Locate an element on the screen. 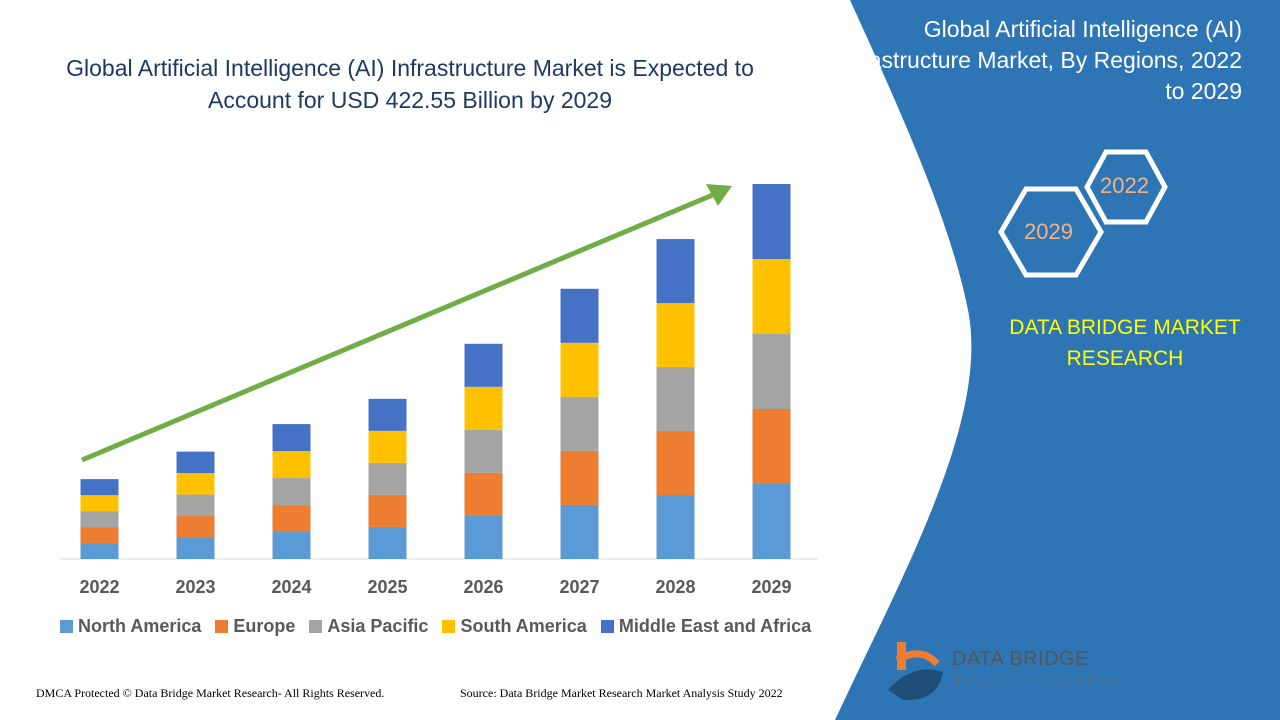  hexagon-2029 is located at coordinates (1051, 232).